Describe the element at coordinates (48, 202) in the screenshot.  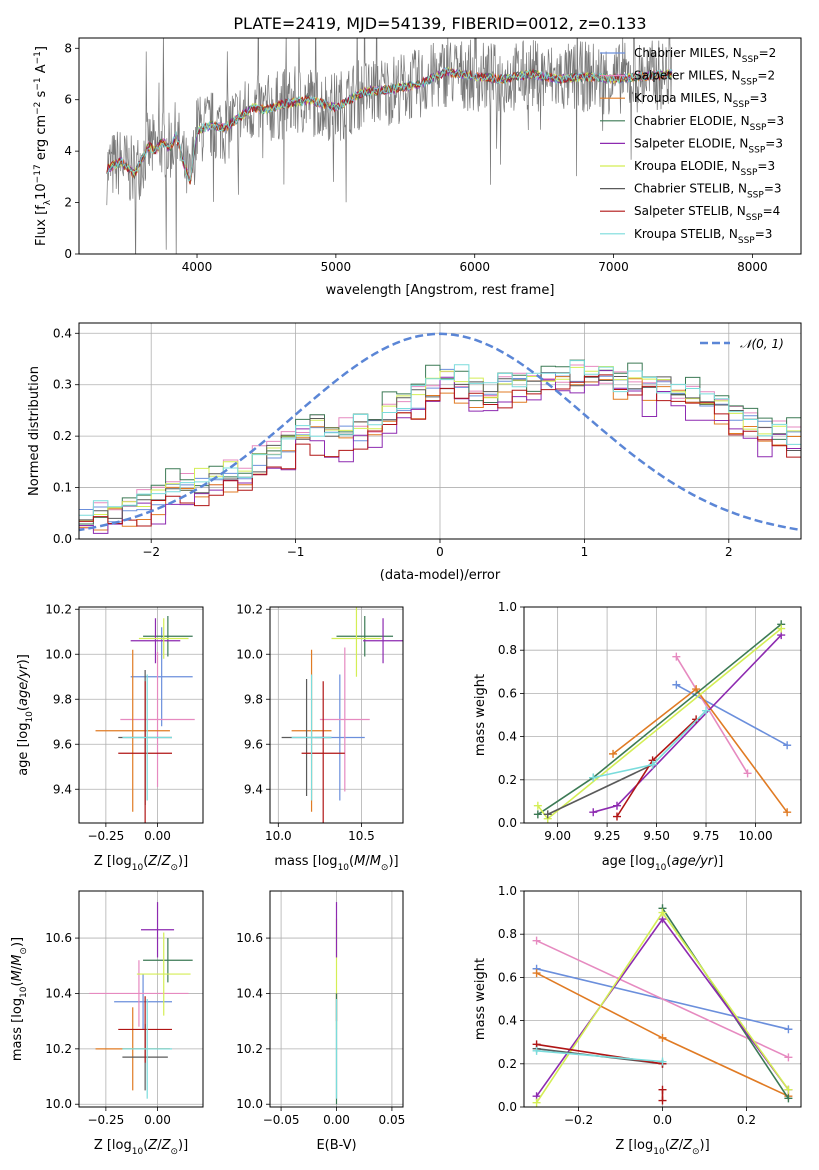
I see `label-part: λ` at that location.